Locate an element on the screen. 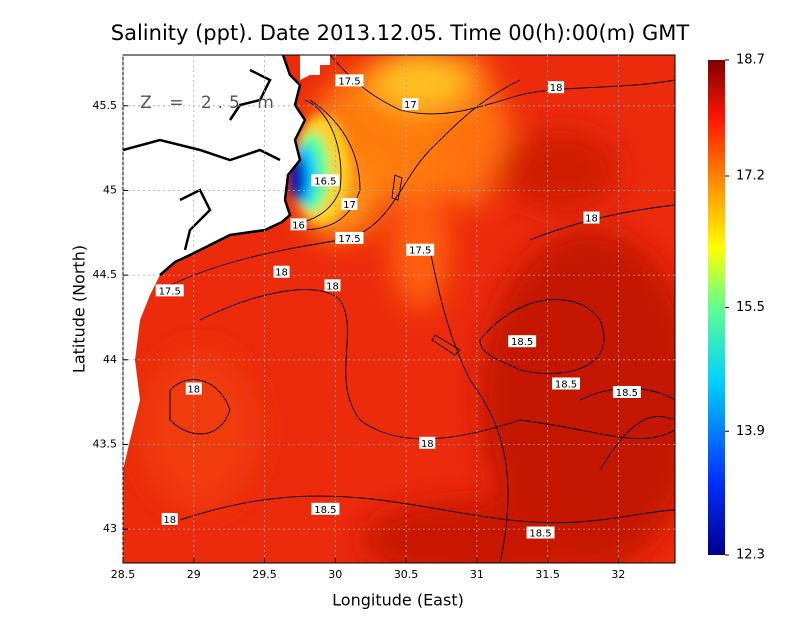  colorbar-tick-label: 17.2 is located at coordinates (750, 176).